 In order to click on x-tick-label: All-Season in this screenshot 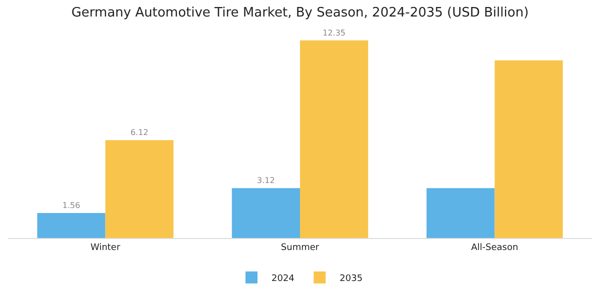, I will do `click(494, 247)`.